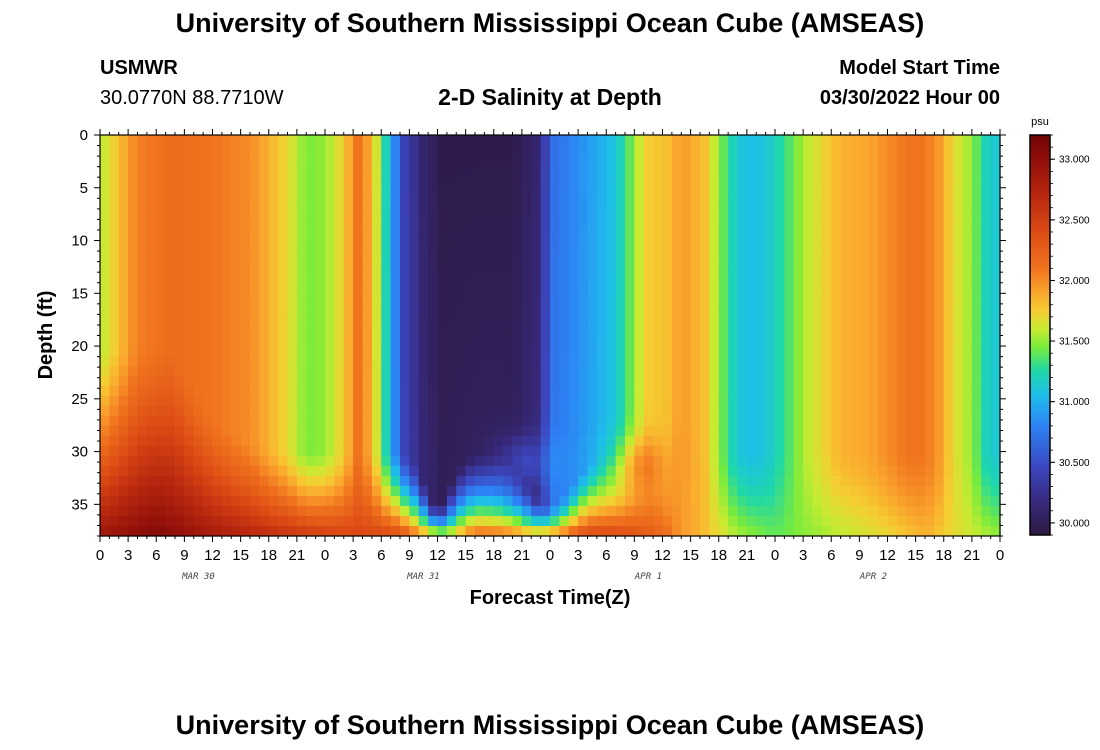 The width and height of the screenshot is (1100, 750). What do you see at coordinates (1074, 281) in the screenshot?
I see `colorbar-tick-label: 32.000` at bounding box center [1074, 281].